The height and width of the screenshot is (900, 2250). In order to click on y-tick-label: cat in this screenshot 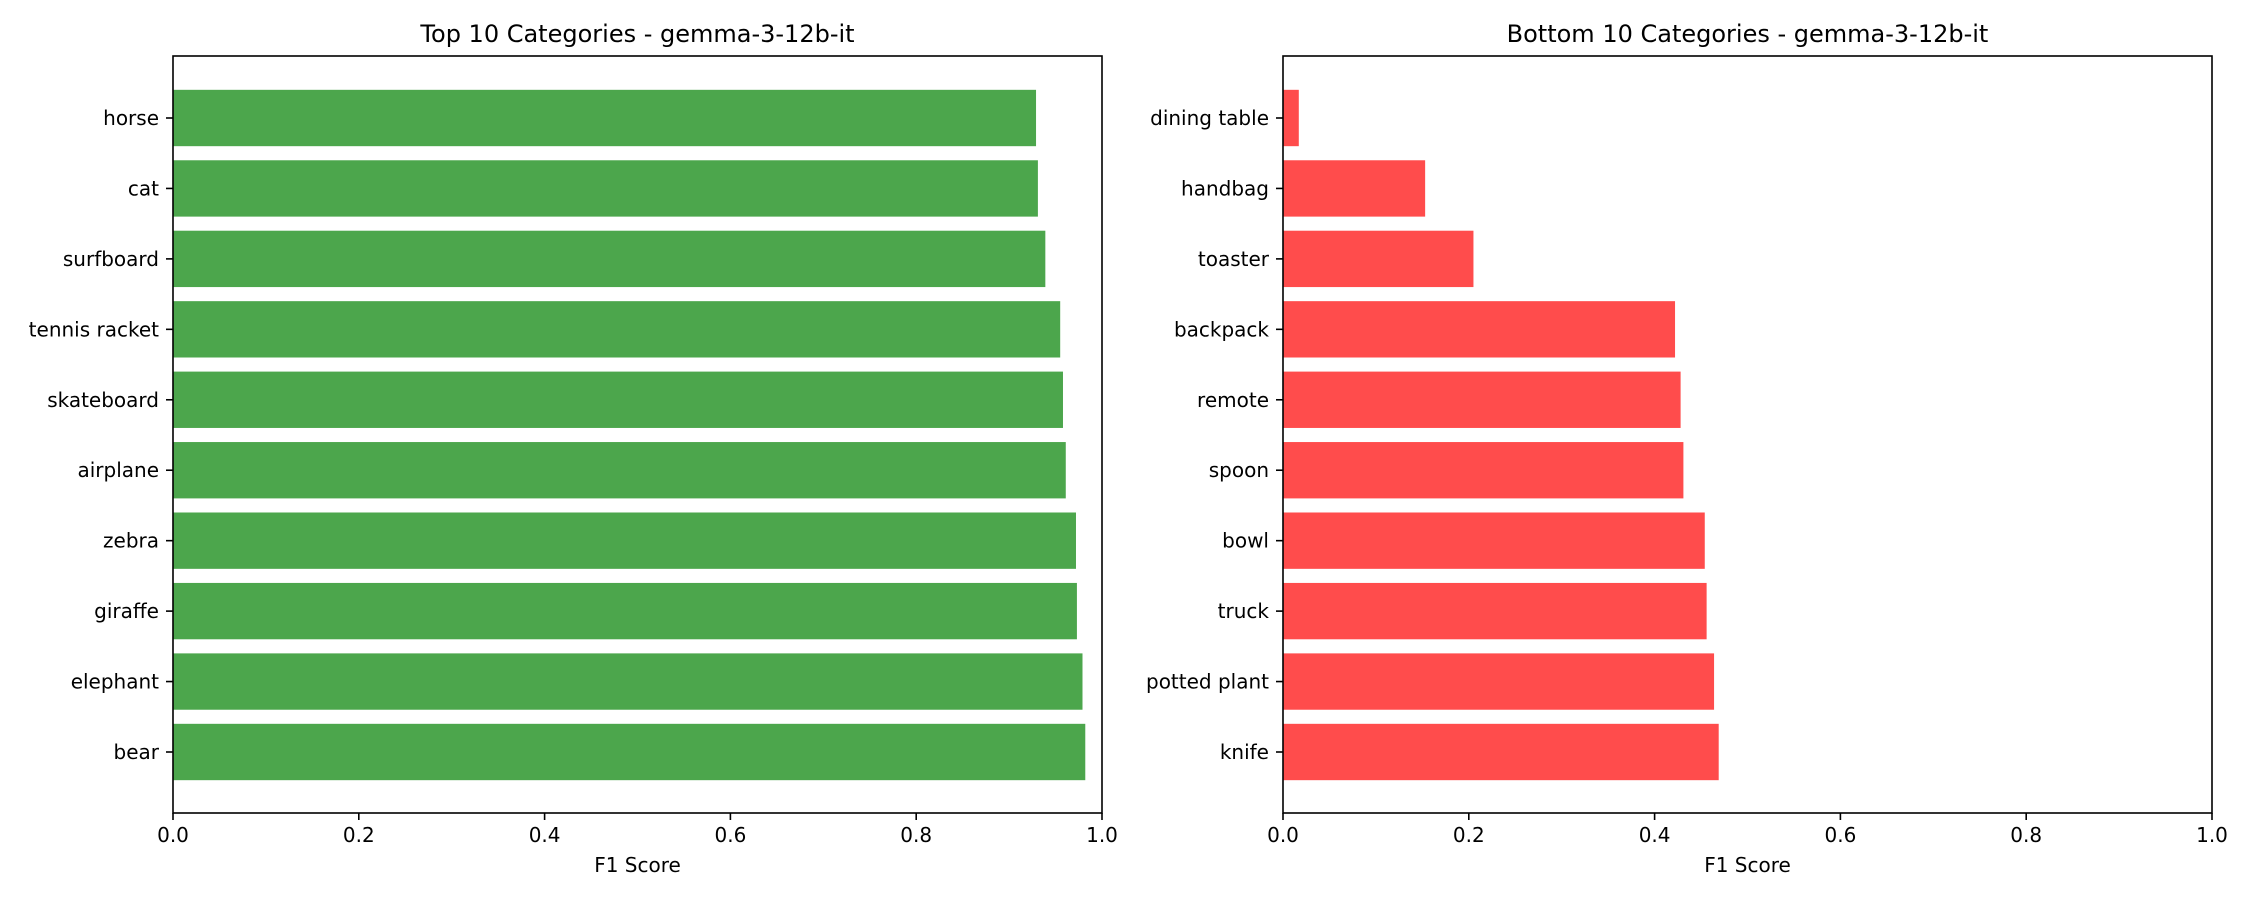, I will do `click(143, 188)`.